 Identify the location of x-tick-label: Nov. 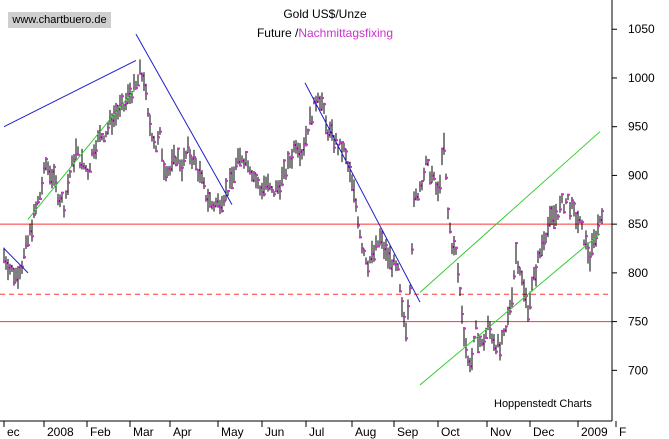
(500, 432).